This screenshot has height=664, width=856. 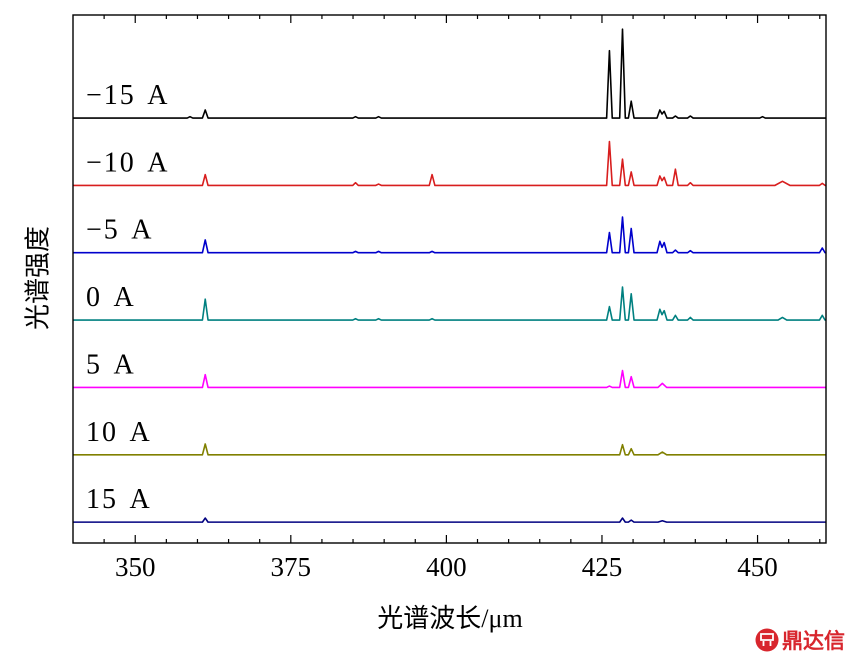 What do you see at coordinates (767, 639) in the screenshot?
I see `logo-glyph-icon` at bounding box center [767, 639].